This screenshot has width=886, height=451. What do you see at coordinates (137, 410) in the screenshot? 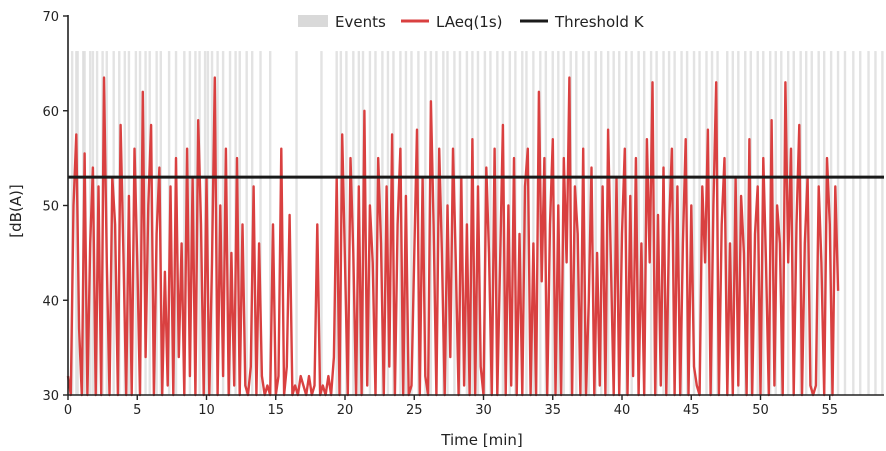
I see `x-tick-label-5: 5` at bounding box center [137, 410].